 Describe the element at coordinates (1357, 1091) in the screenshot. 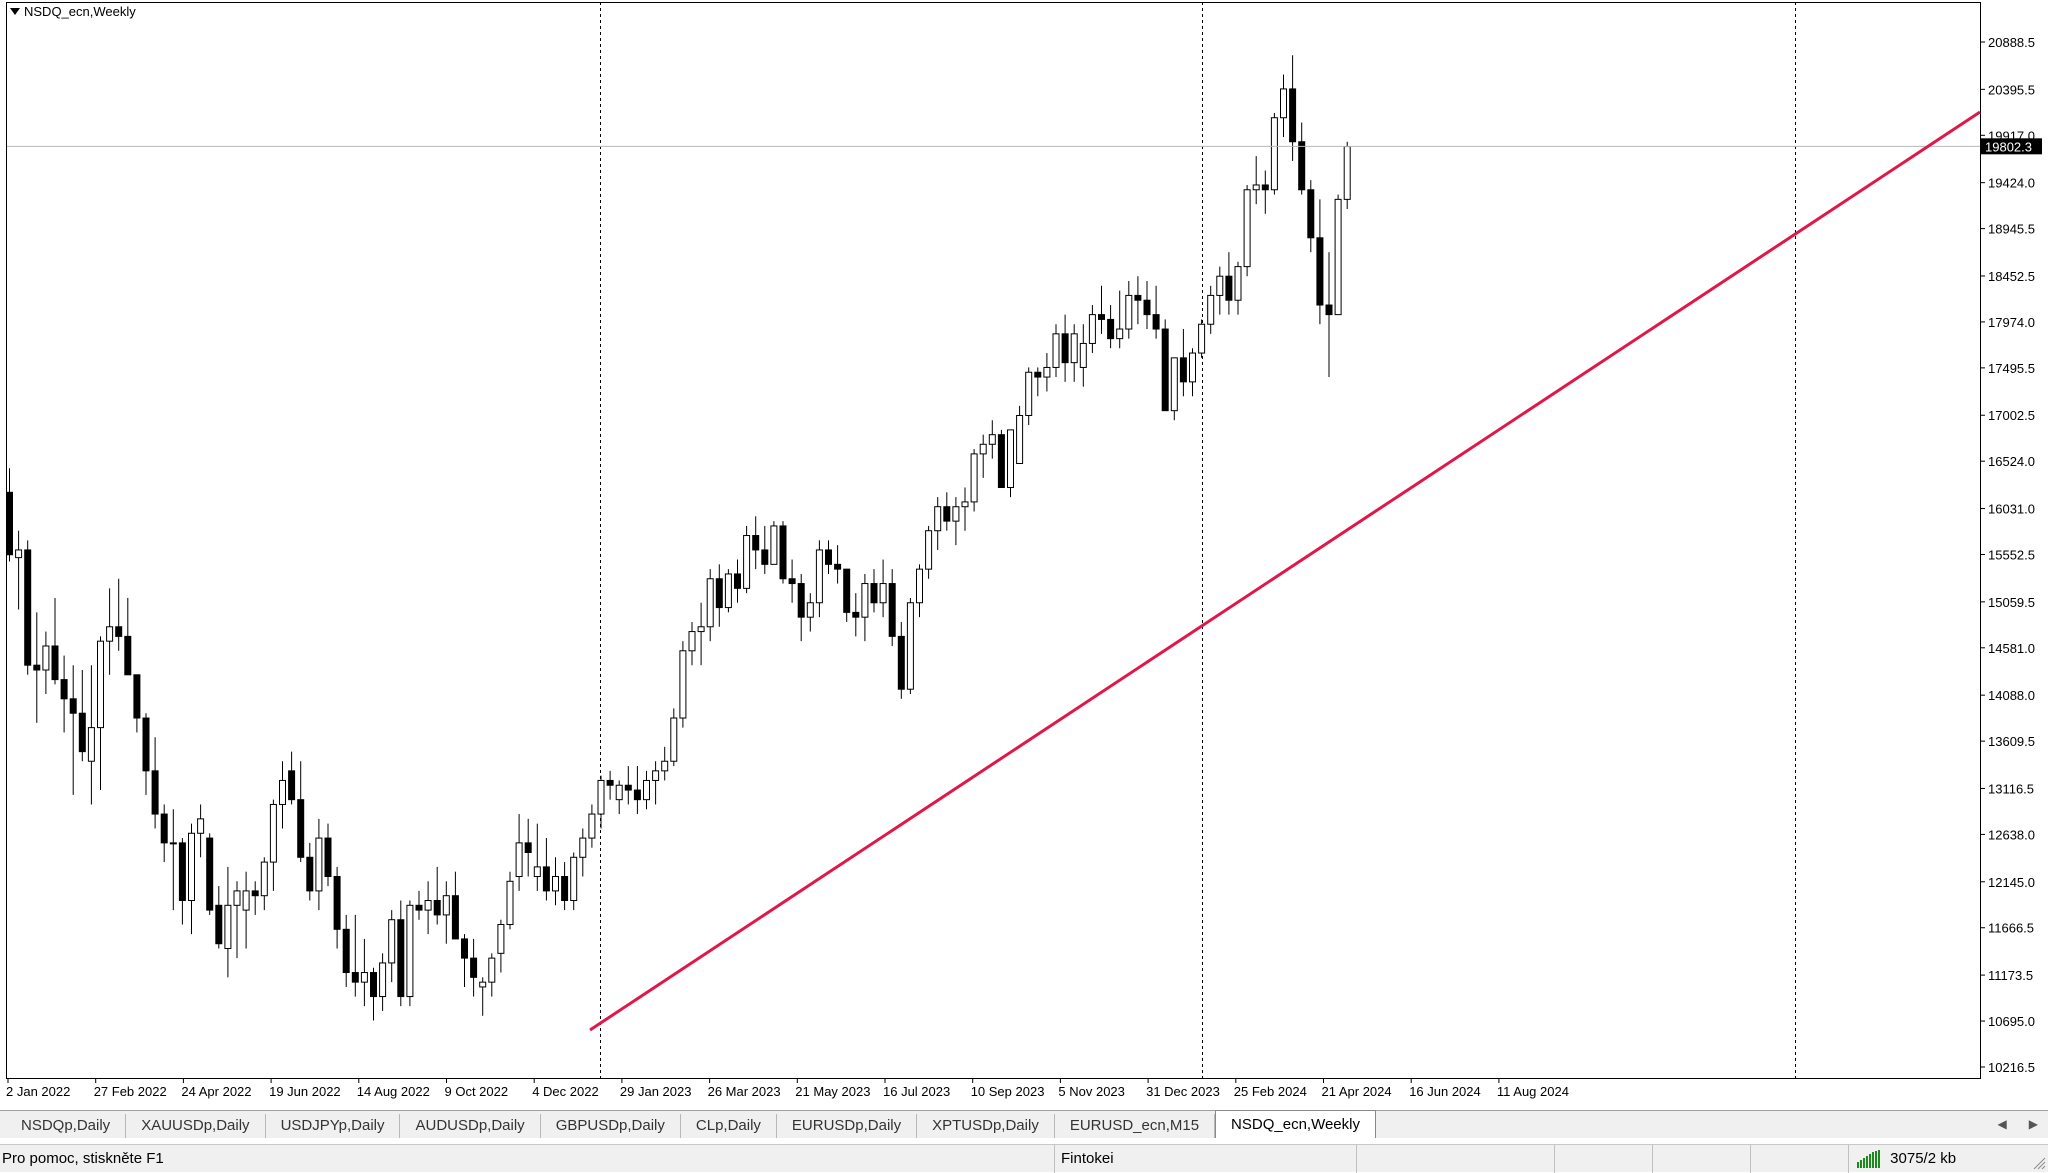

I see `time-axis-label: 21 Apr 2024` at that location.